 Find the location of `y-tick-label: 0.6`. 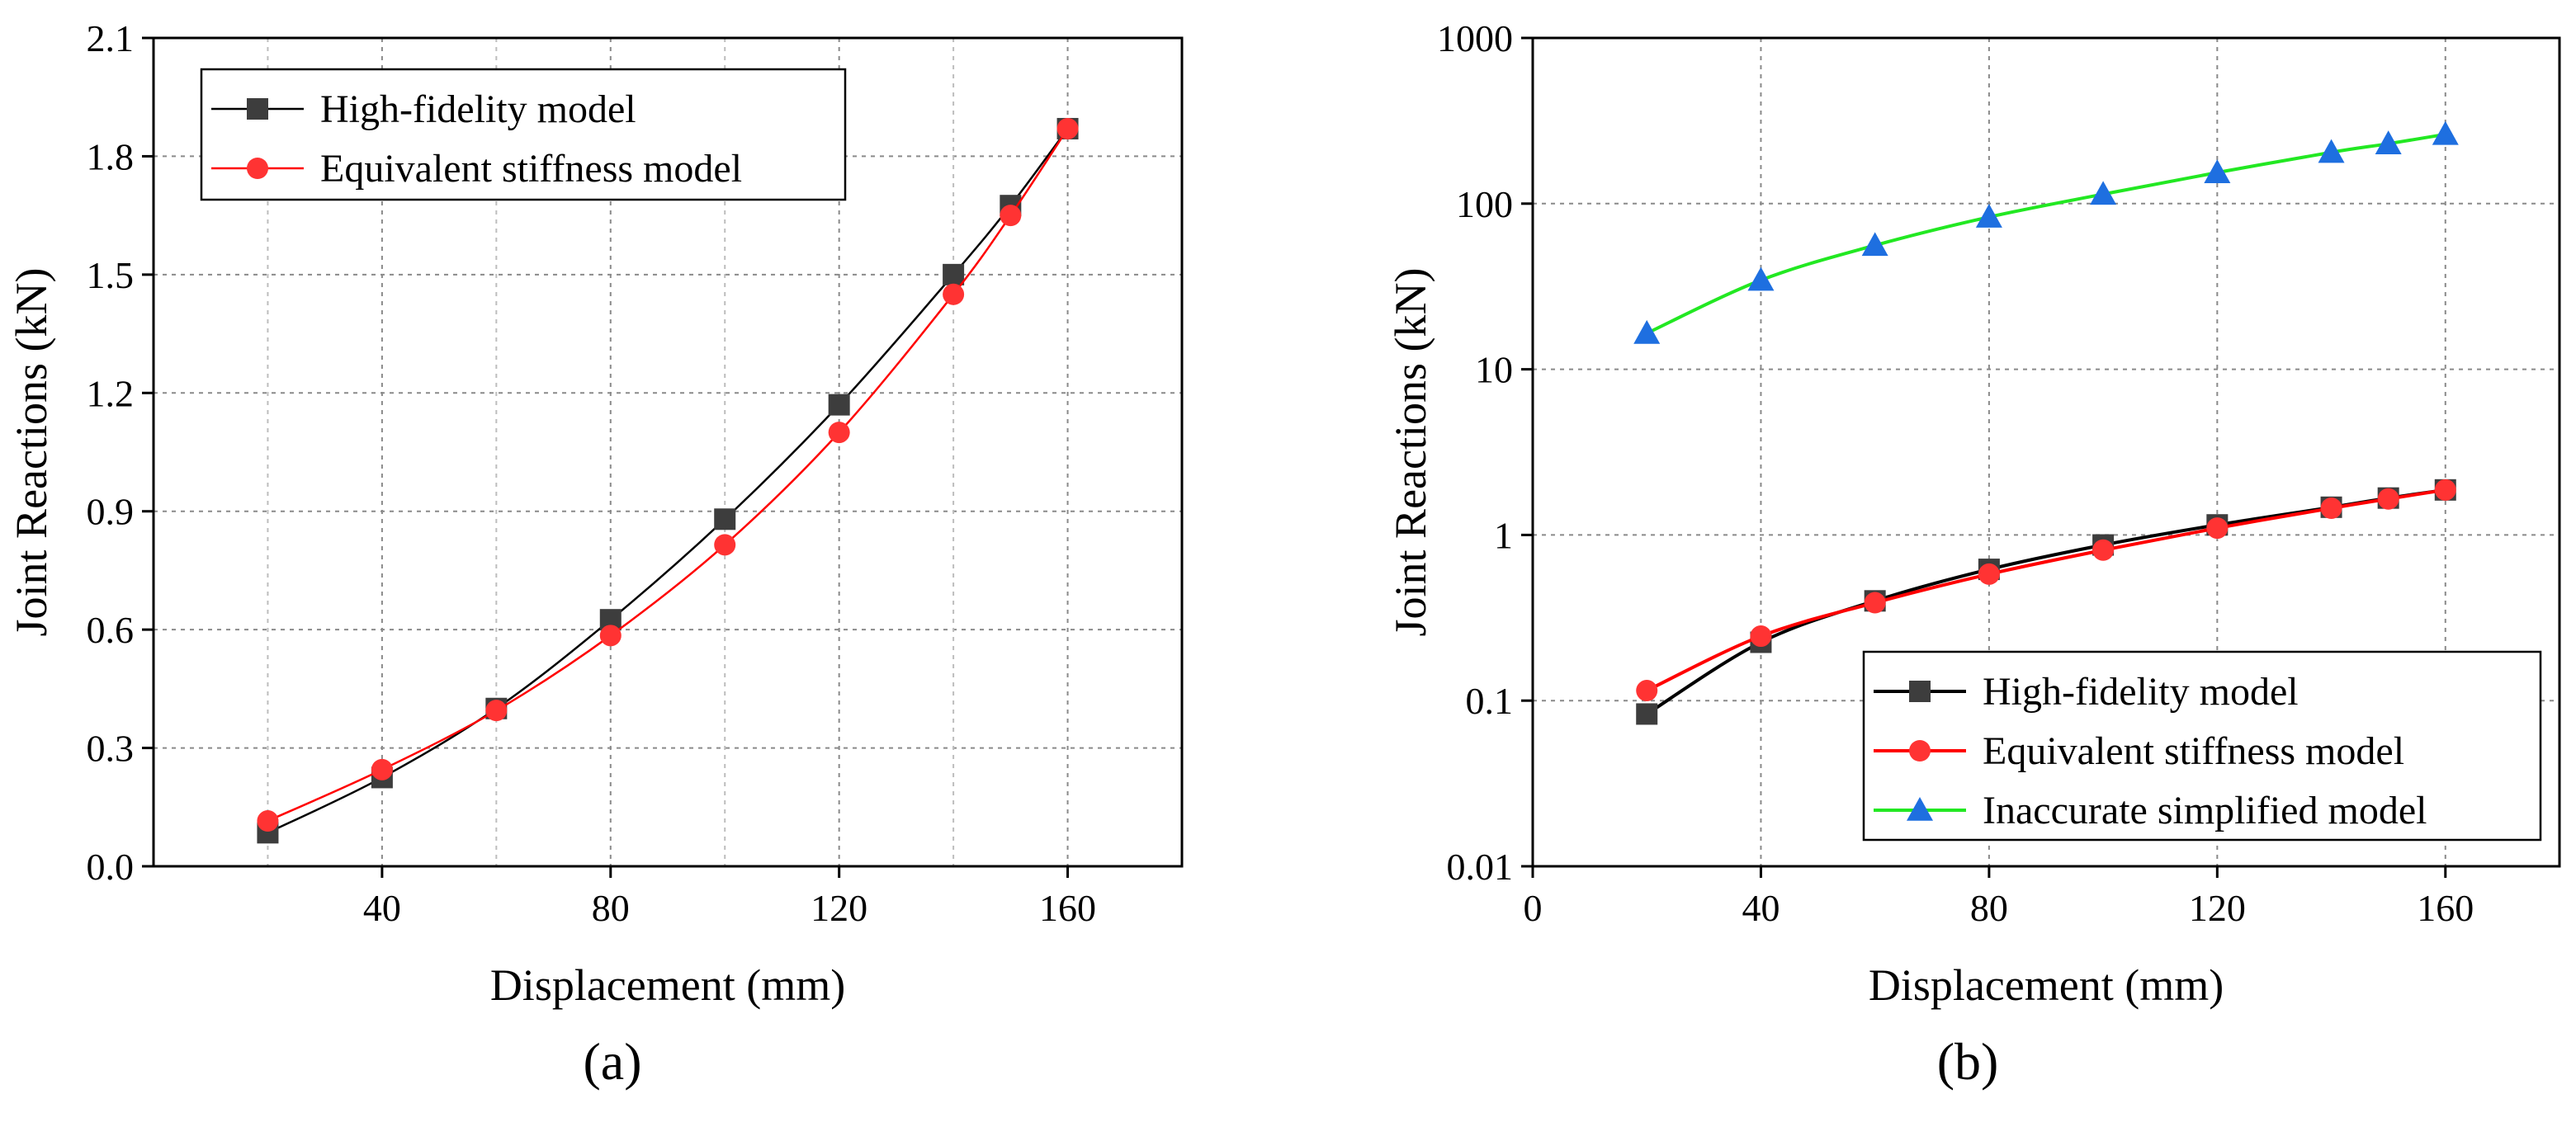

y-tick-label: 0.6 is located at coordinates (111, 630).